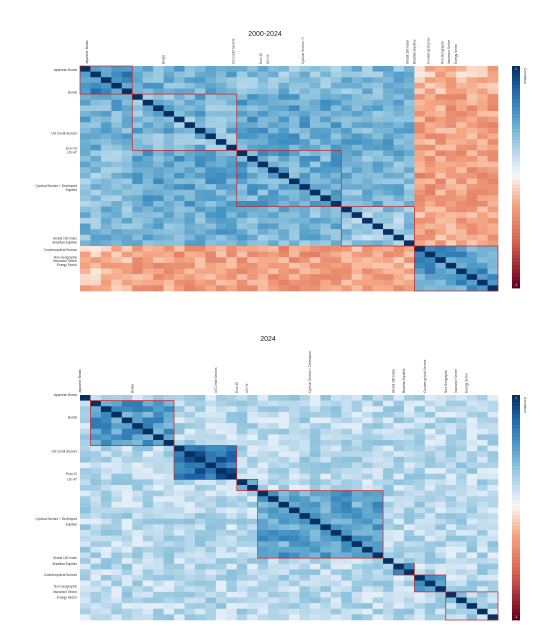  Describe the element at coordinates (467, 382) in the screenshot. I see `column-label: Energy Sector` at that location.